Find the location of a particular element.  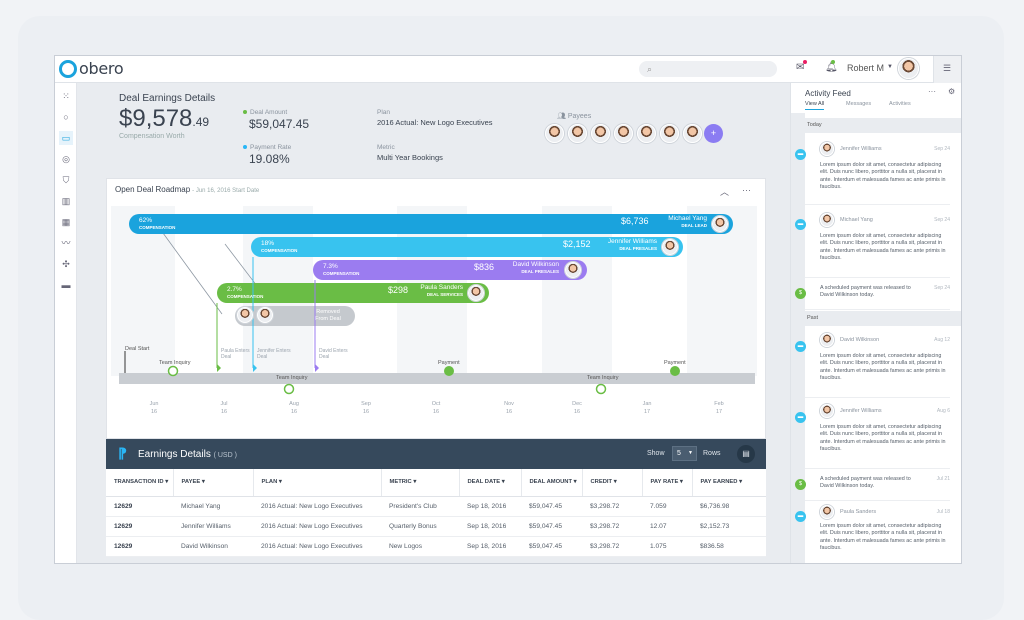

compensation-caption: Compensation Worth is located at coordinates (152, 136).